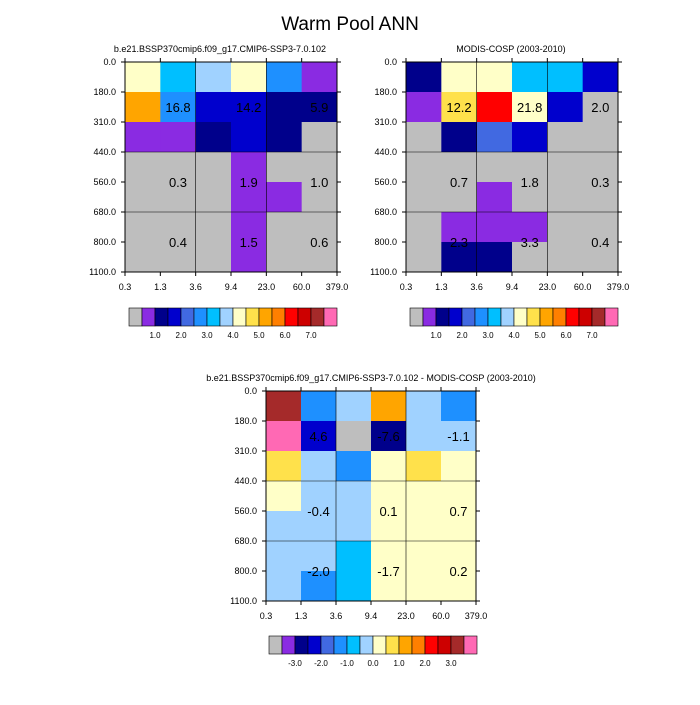 Image resolution: width=700 pixels, height=705 pixels. I want to click on heatmap-cells-model, so click(231, 167).